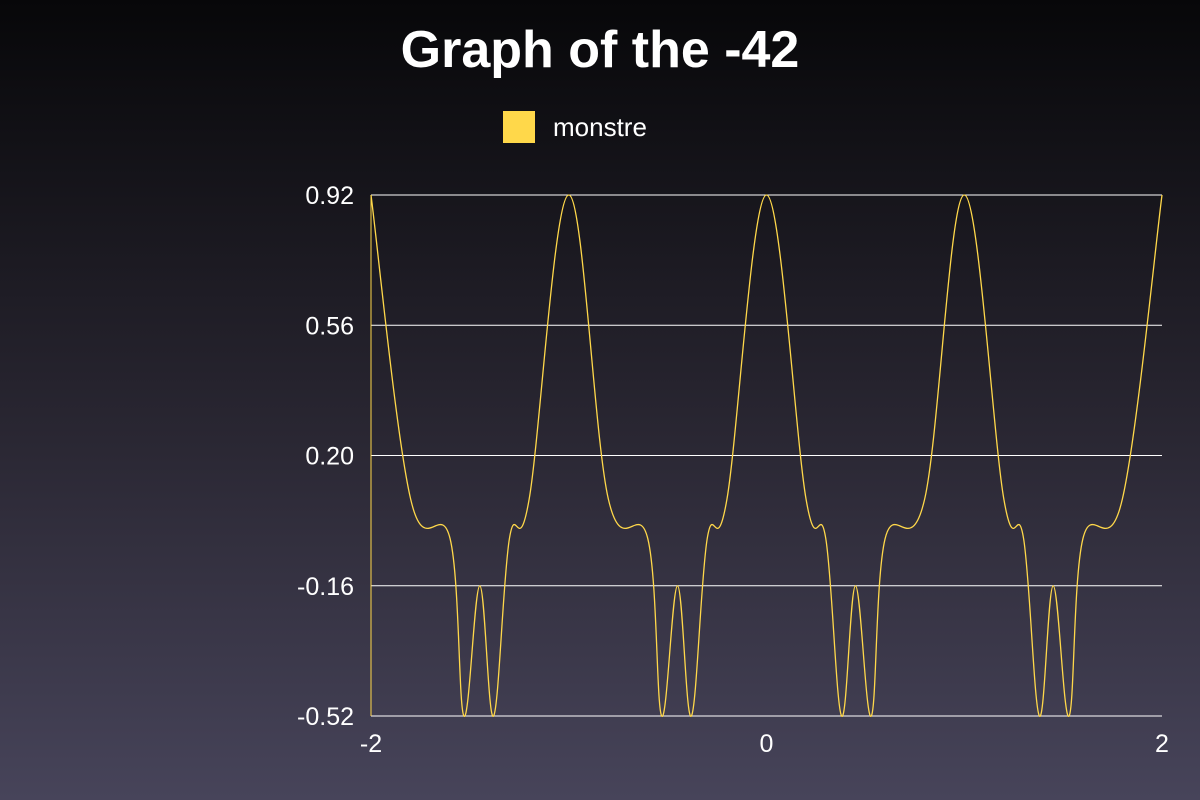  Describe the element at coordinates (329, 326) in the screenshot. I see `y-tick-label: 0.56` at that location.